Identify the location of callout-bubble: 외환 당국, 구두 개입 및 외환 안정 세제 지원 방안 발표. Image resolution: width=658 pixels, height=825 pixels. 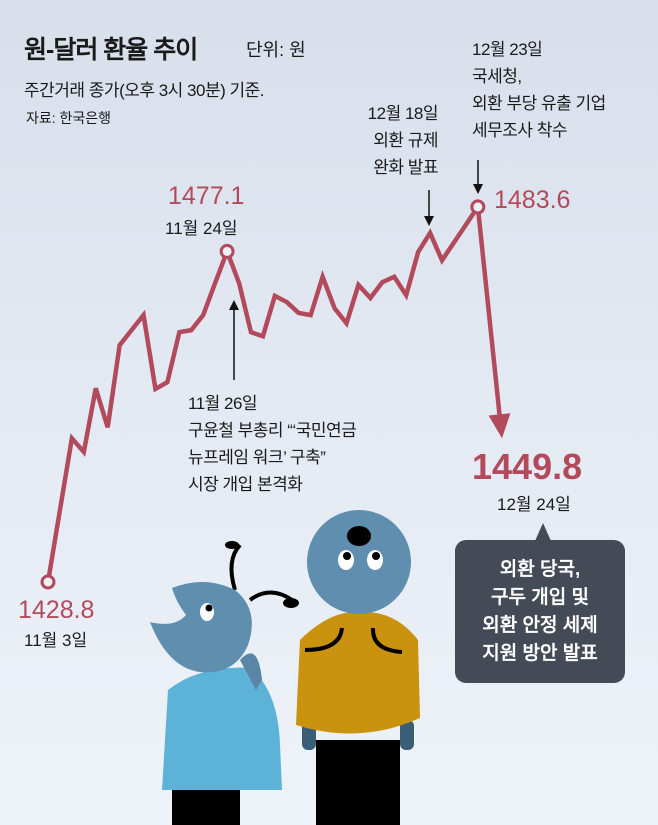
(540, 603).